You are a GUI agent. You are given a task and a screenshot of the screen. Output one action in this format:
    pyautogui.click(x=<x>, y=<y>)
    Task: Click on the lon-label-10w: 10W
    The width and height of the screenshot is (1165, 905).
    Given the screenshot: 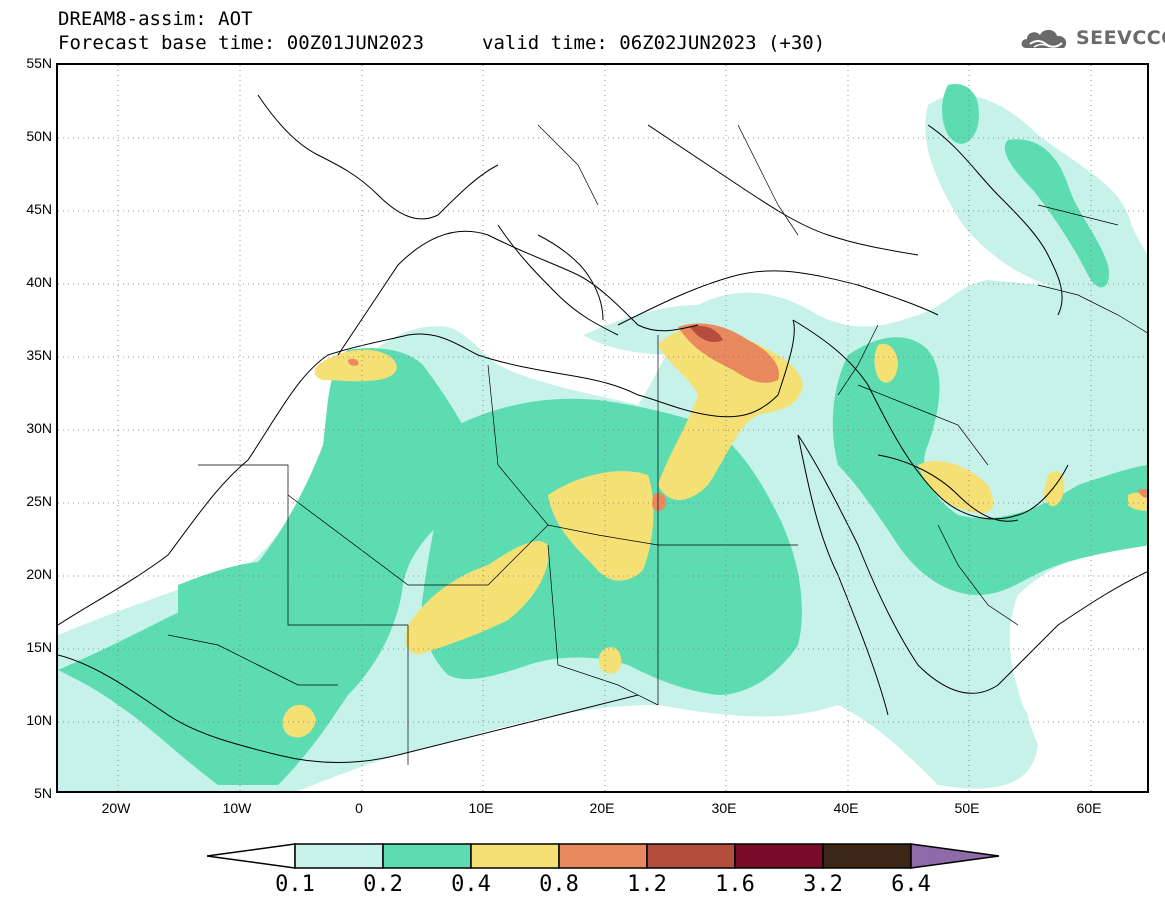 What is the action you would take?
    pyautogui.click(x=237, y=808)
    